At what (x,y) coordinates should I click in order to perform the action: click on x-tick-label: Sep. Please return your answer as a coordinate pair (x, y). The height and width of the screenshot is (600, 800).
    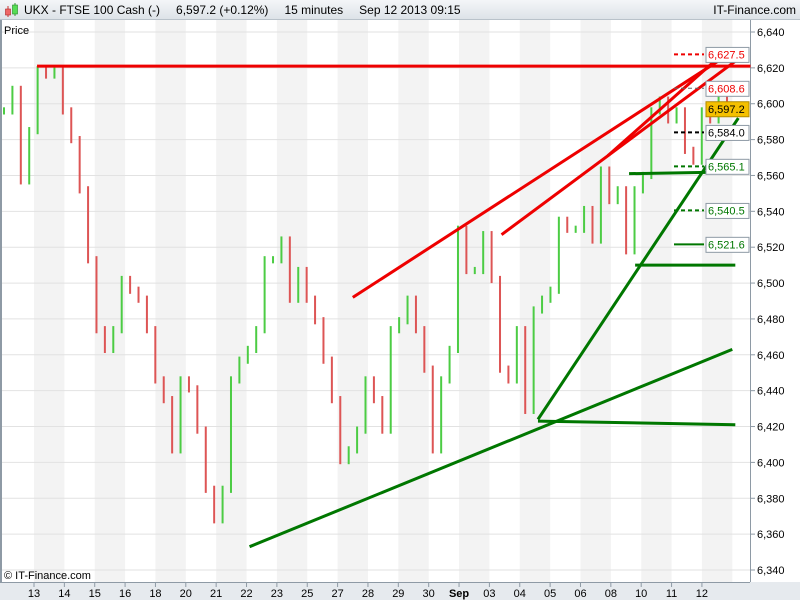
    Looking at the image, I should click on (459, 594).